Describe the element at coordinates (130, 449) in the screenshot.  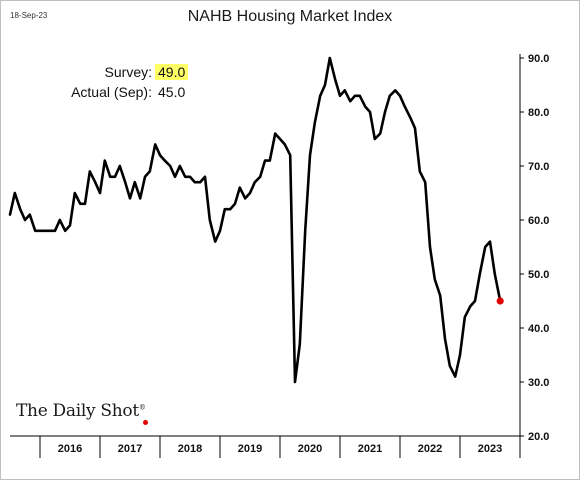
I see `x-tick-label: 2017` at that location.